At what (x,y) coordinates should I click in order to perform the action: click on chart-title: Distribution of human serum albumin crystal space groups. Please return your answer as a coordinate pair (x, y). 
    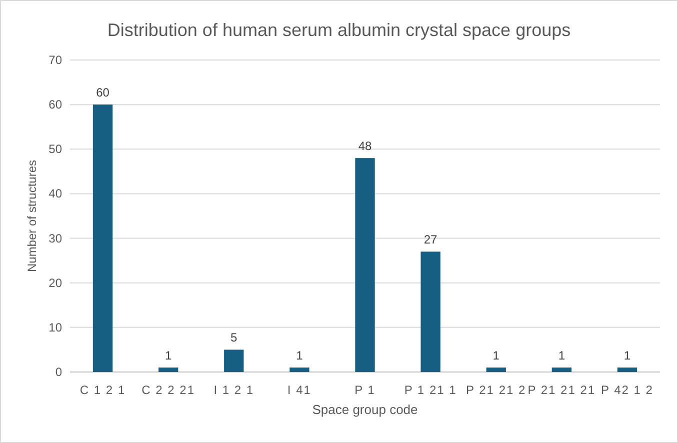
    Looking at the image, I should click on (339, 30).